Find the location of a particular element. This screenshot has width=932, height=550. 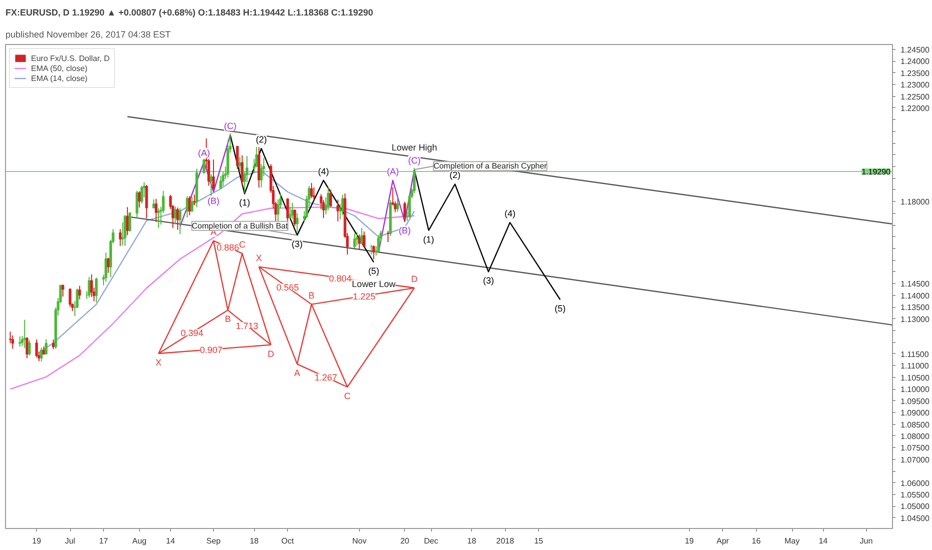

y-tick-label: 1.11500 is located at coordinates (915, 354).